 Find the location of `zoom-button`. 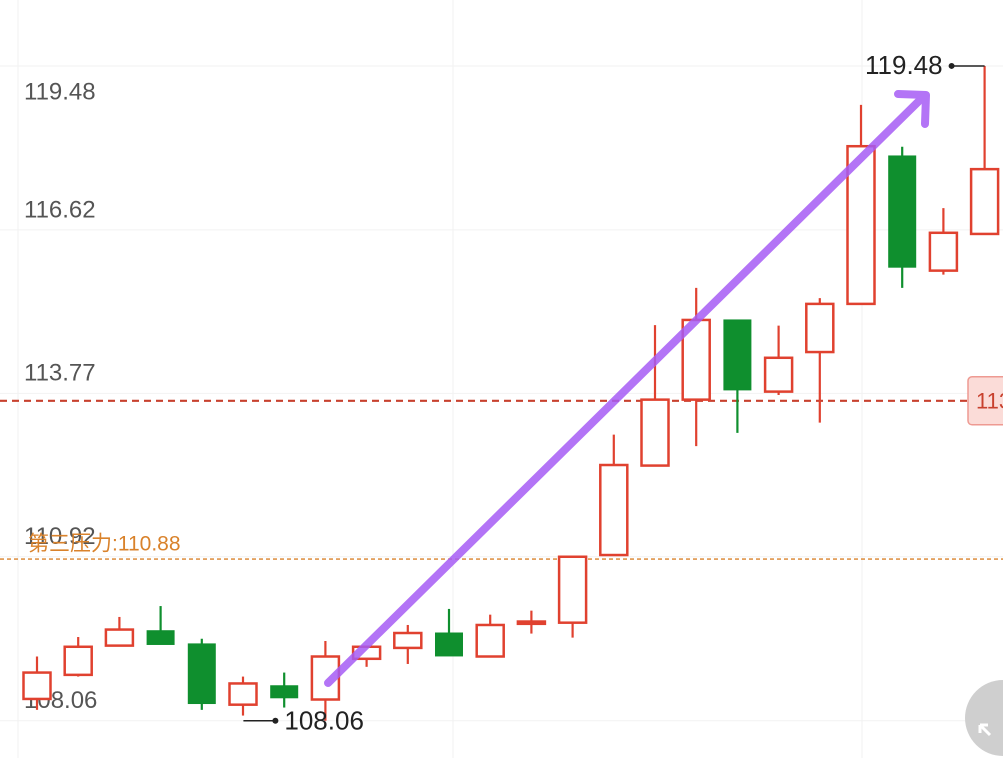

zoom-button is located at coordinates (984, 718).